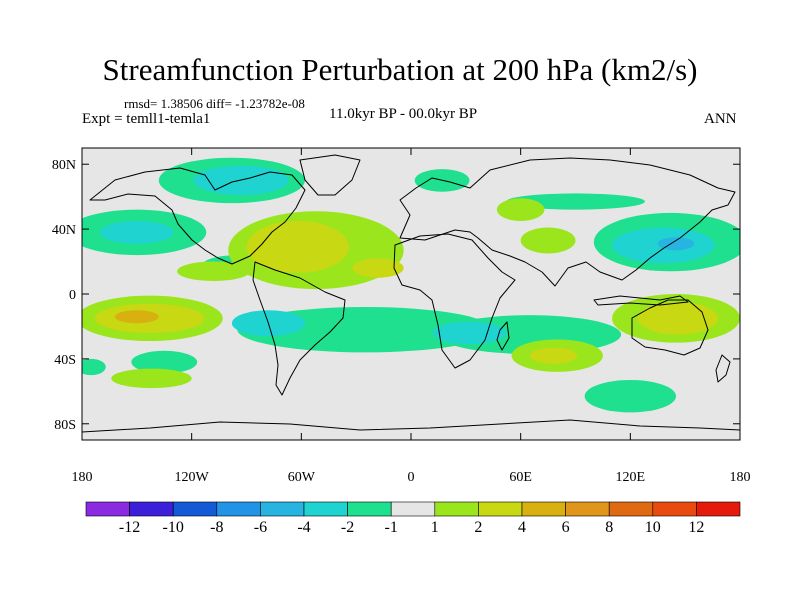 This screenshot has width=800, height=600. I want to click on coast-south-america, so click(299, 328).